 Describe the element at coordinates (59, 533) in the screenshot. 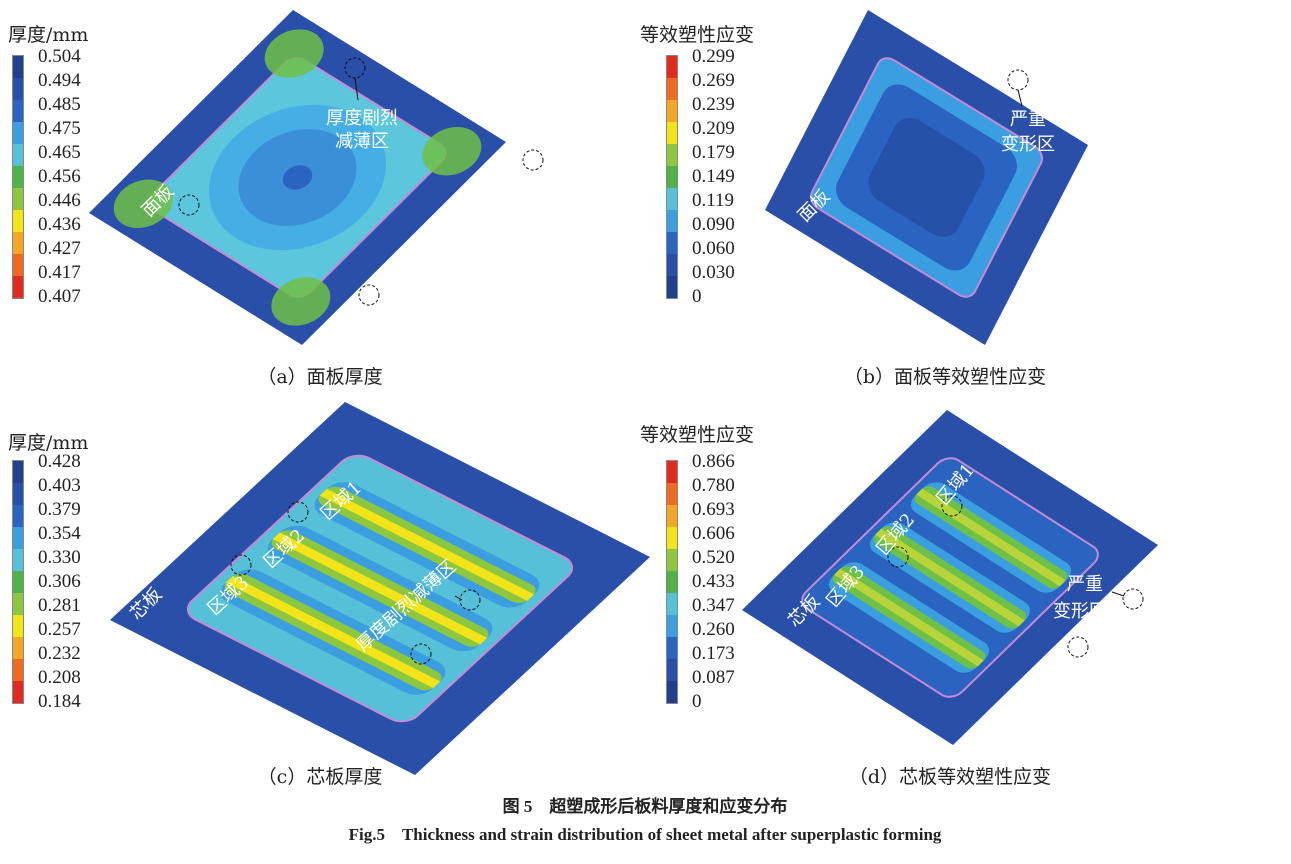

I see `legend-tick: 0.354` at that location.